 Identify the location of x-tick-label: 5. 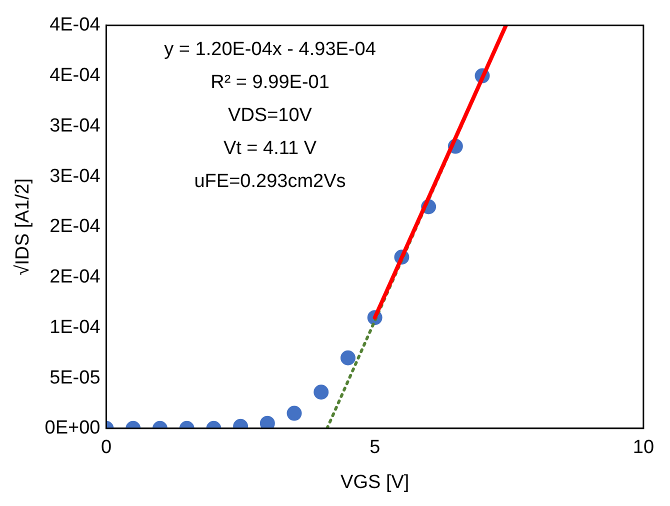
(375, 447).